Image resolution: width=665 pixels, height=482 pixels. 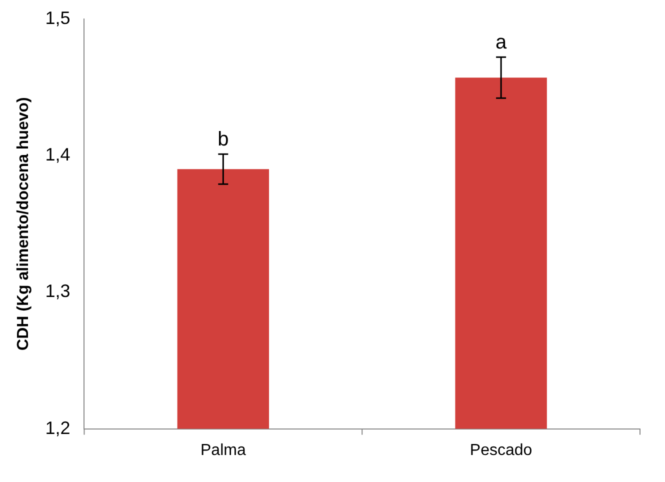 I want to click on y-tick-label: 1,2, so click(x=57, y=428).